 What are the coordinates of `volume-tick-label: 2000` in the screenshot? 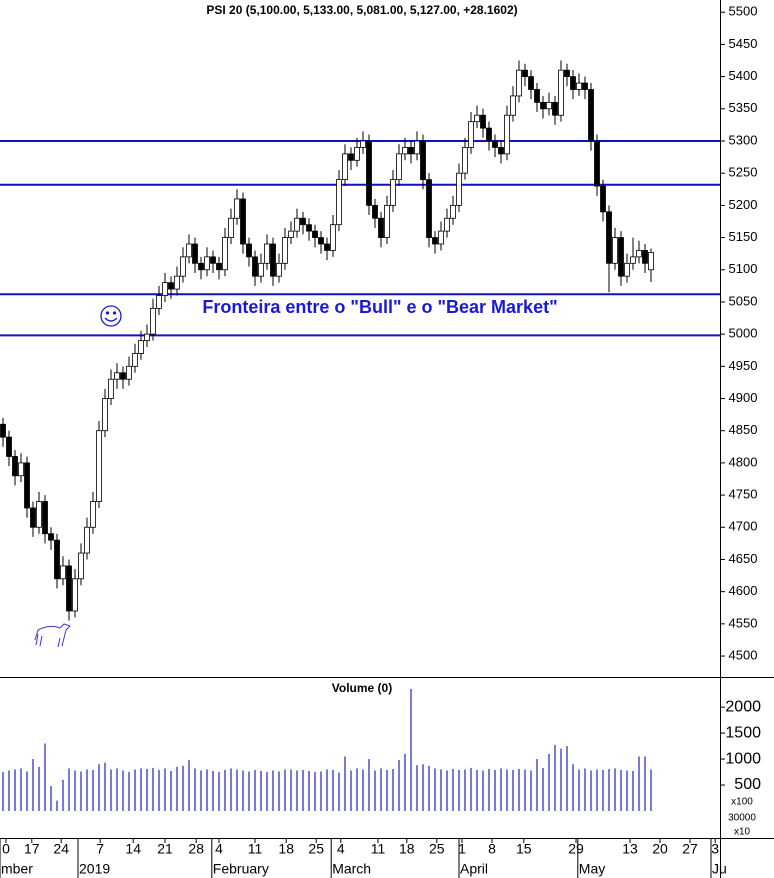 It's located at (743, 706).